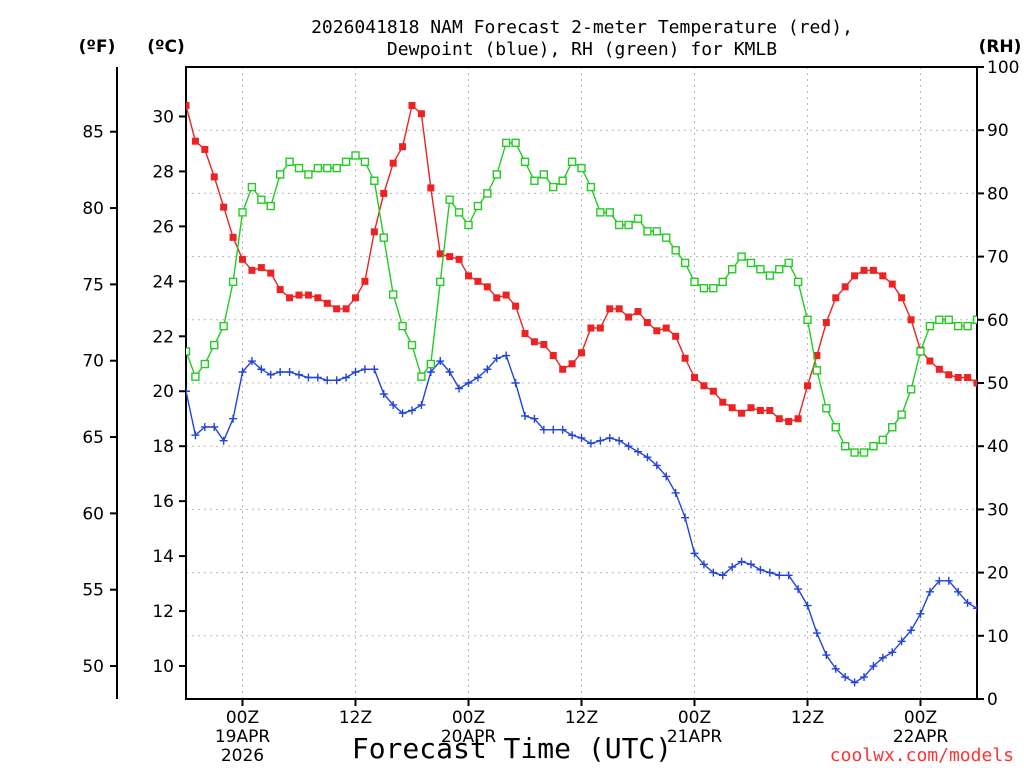 Image resolution: width=1024 pixels, height=768 pixels. Describe the element at coordinates (93, 438) in the screenshot. I see `fahrenheit-tick-label: 65` at that location.